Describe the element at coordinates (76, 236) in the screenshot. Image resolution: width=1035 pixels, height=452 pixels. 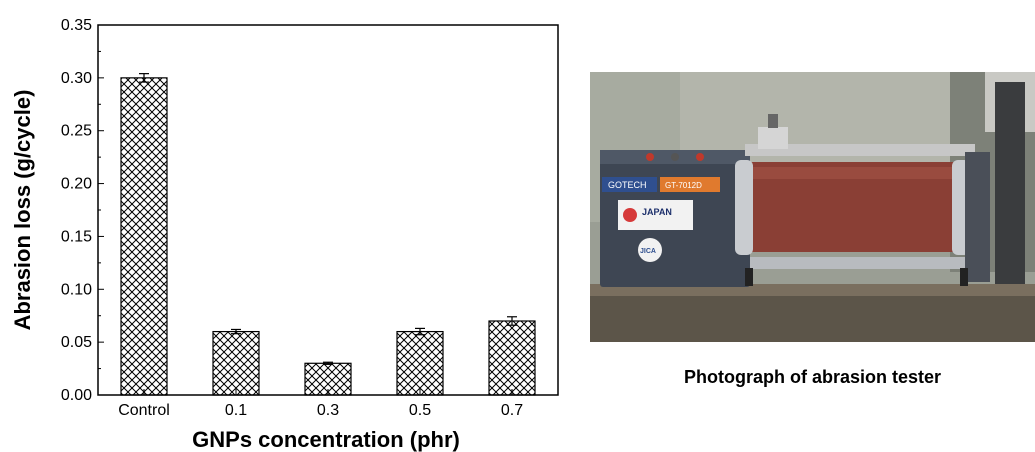
I see `y-tick-label: 0.15` at that location.